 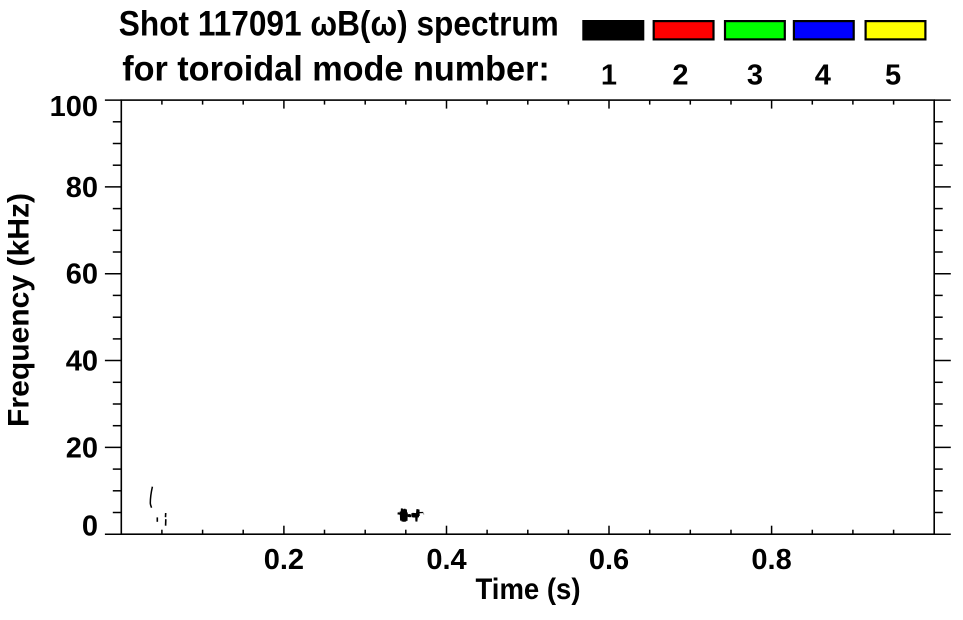 What do you see at coordinates (823, 76) in the screenshot?
I see `svg-text: 4` at bounding box center [823, 76].